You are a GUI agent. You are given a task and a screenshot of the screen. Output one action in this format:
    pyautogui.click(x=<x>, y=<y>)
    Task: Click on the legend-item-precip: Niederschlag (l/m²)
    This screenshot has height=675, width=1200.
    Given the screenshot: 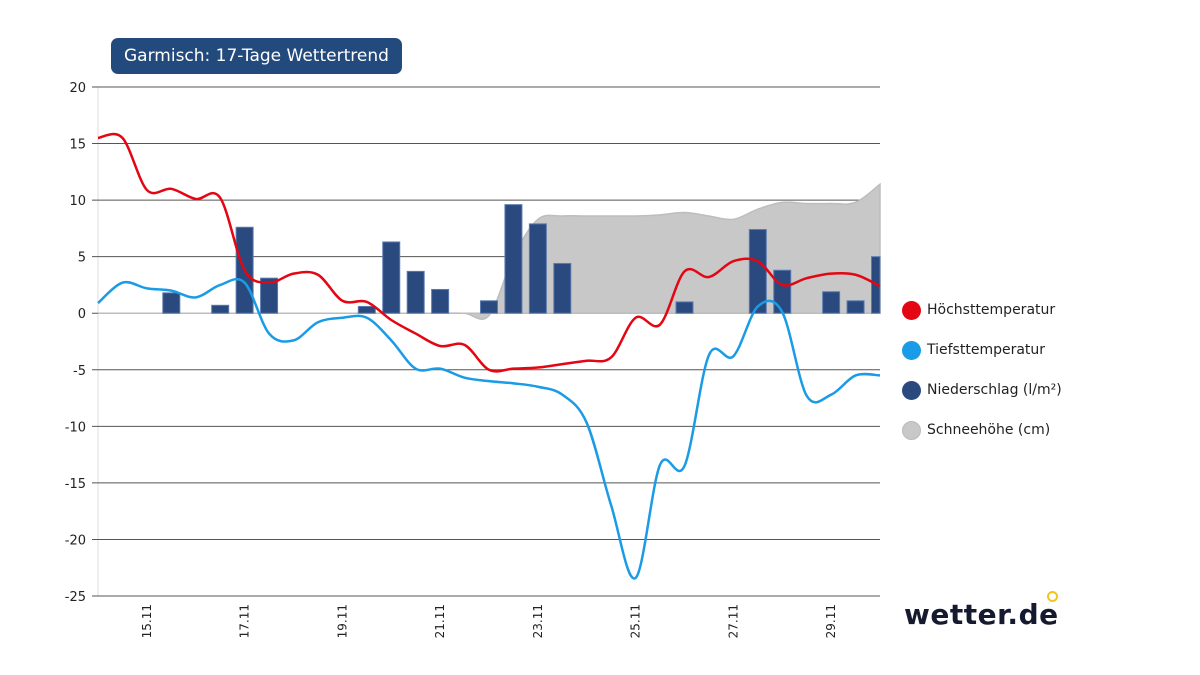 What is the action you would take?
    pyautogui.click(x=982, y=390)
    